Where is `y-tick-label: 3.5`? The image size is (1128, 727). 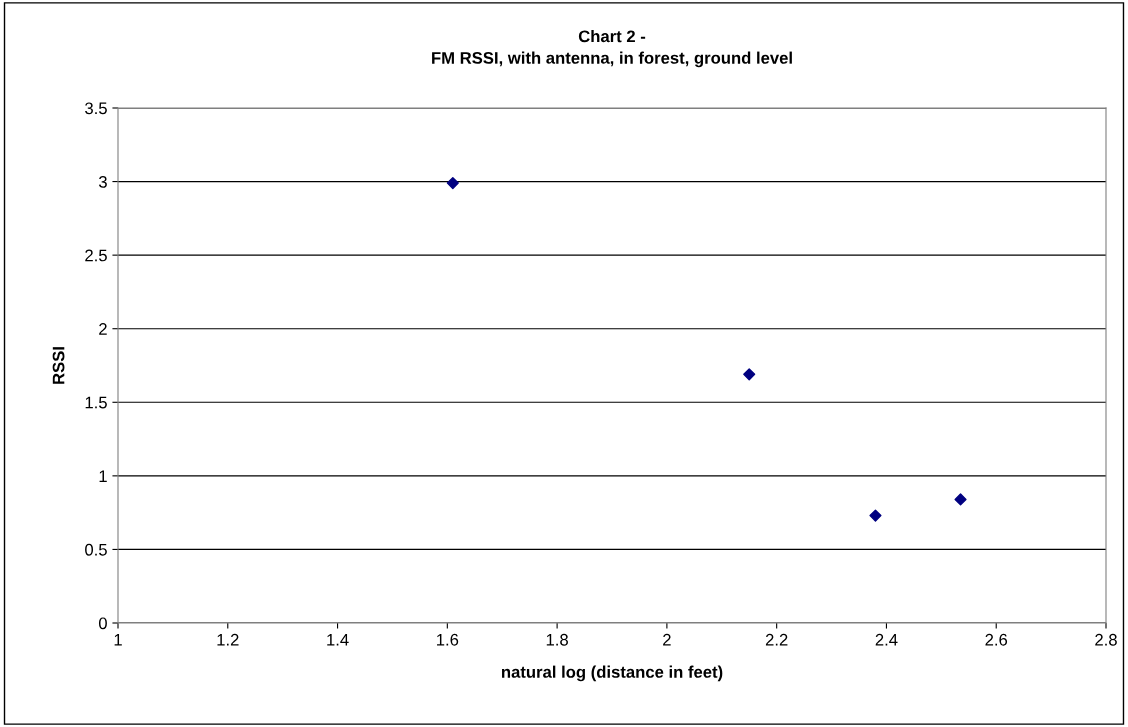 y-tick-label: 3.5 is located at coordinates (96, 108).